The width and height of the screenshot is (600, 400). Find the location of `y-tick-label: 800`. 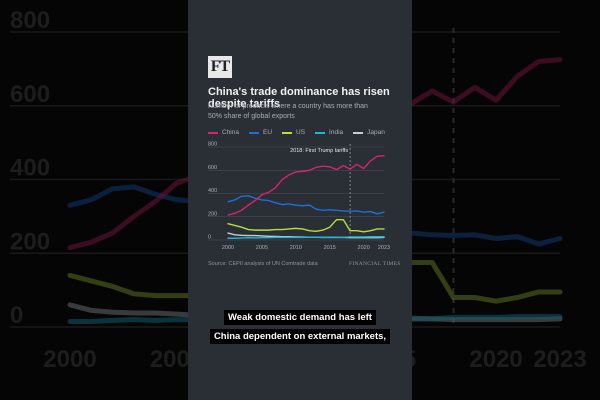

y-tick-label: 800 is located at coordinates (212, 145).